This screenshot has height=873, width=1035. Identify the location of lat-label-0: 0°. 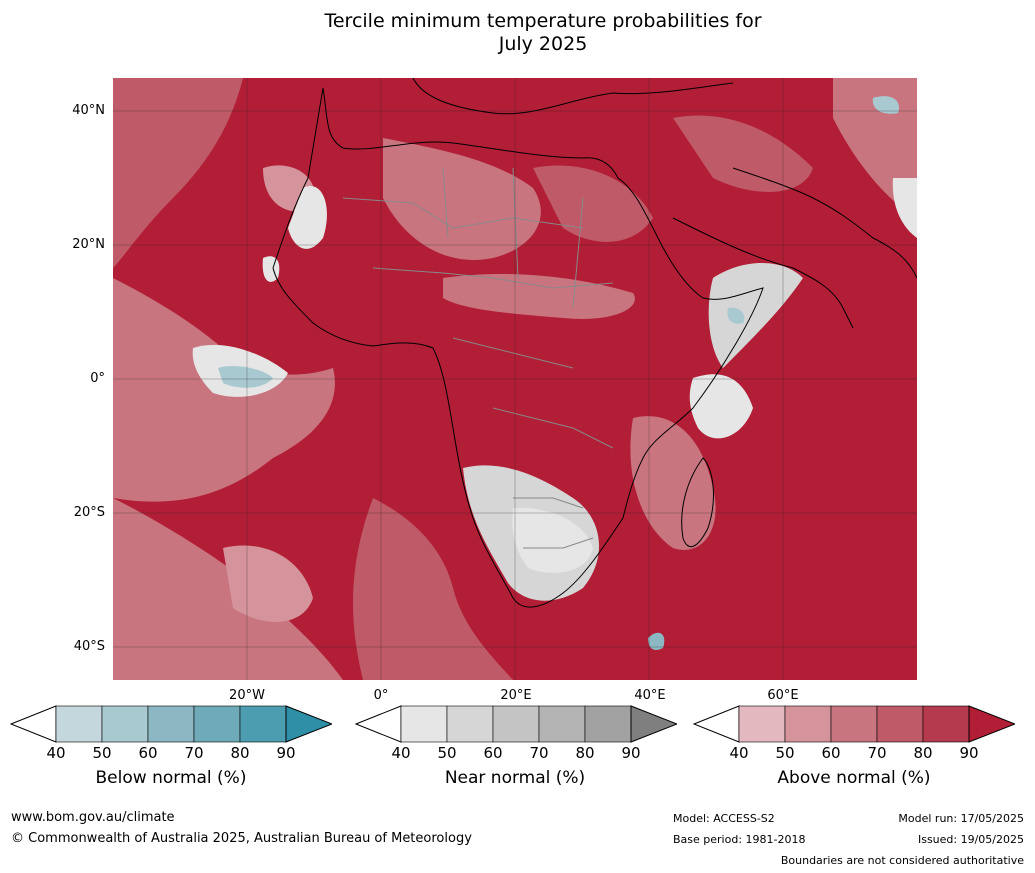
(97, 378).